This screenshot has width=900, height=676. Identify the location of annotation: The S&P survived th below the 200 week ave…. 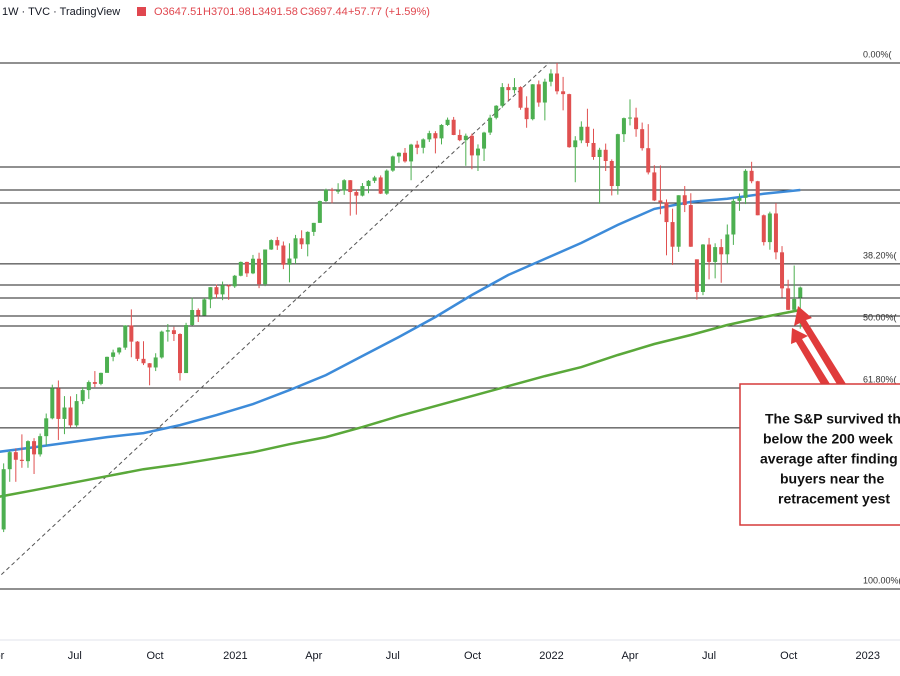
(819, 416).